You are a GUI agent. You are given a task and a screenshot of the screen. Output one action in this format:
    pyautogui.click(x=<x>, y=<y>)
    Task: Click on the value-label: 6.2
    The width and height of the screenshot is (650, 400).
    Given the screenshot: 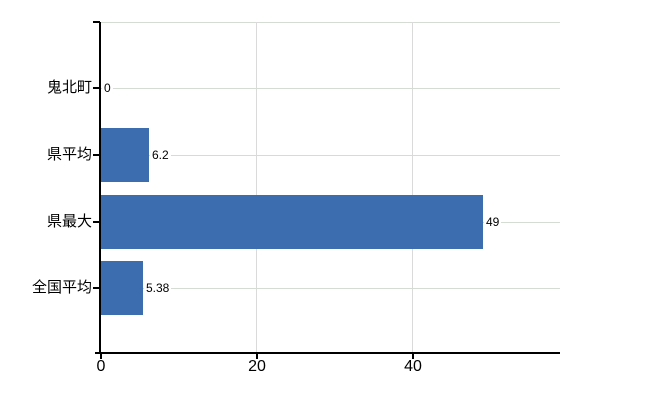 What is the action you would take?
    pyautogui.click(x=160, y=155)
    